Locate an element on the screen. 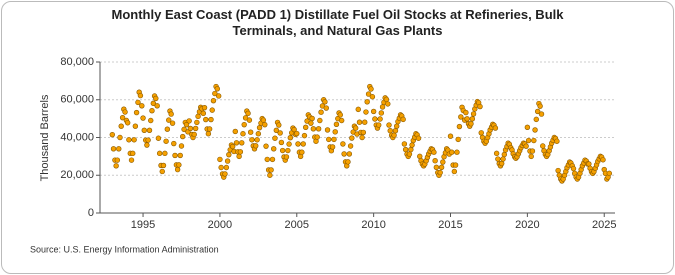 The height and width of the screenshot is (275, 675). y-tick-label: 40,000 is located at coordinates (77, 137).